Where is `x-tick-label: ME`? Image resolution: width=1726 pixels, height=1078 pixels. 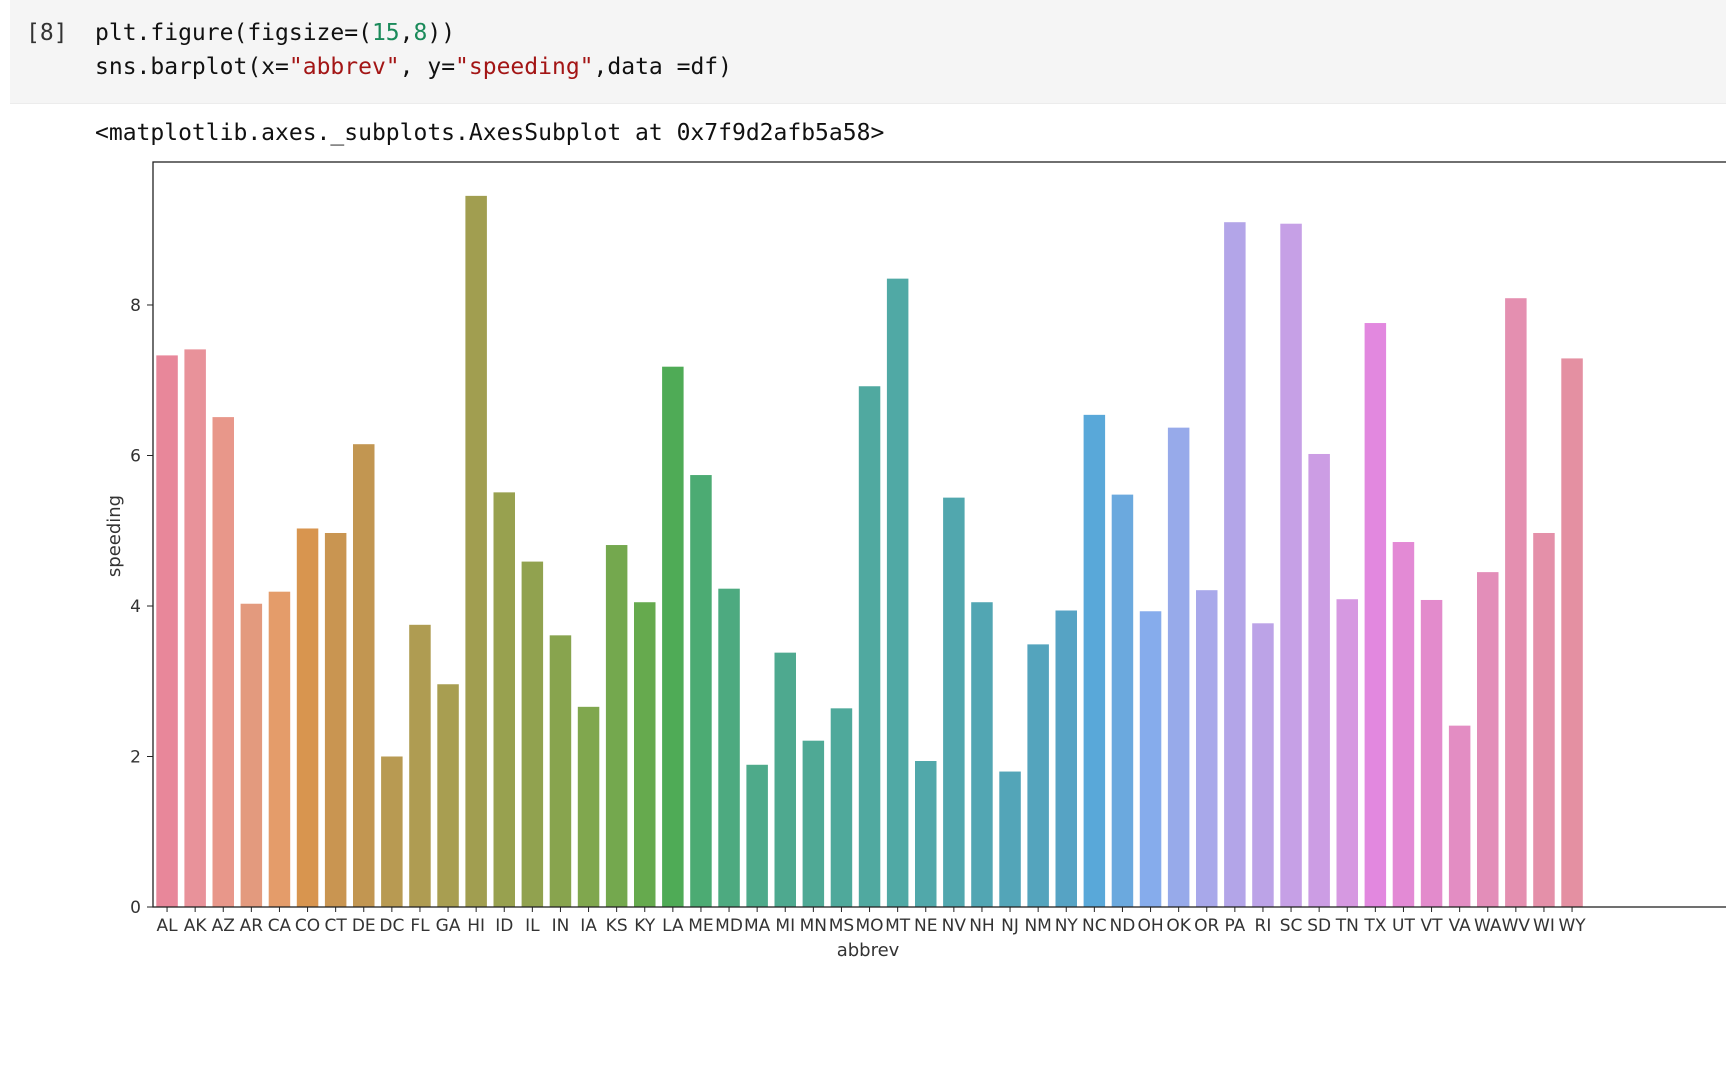 x-tick-label: ME is located at coordinates (700, 926).